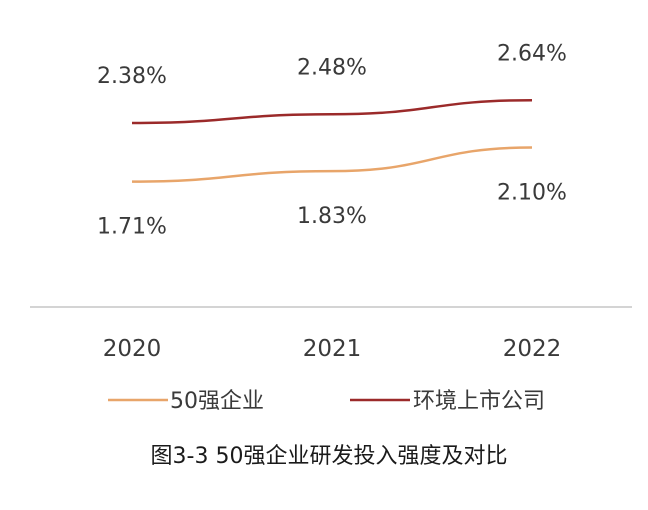 Image resolution: width=648 pixels, height=510 pixels. What do you see at coordinates (479, 401) in the screenshot?
I see `legend-label-listed: 环境上市公司` at bounding box center [479, 401].